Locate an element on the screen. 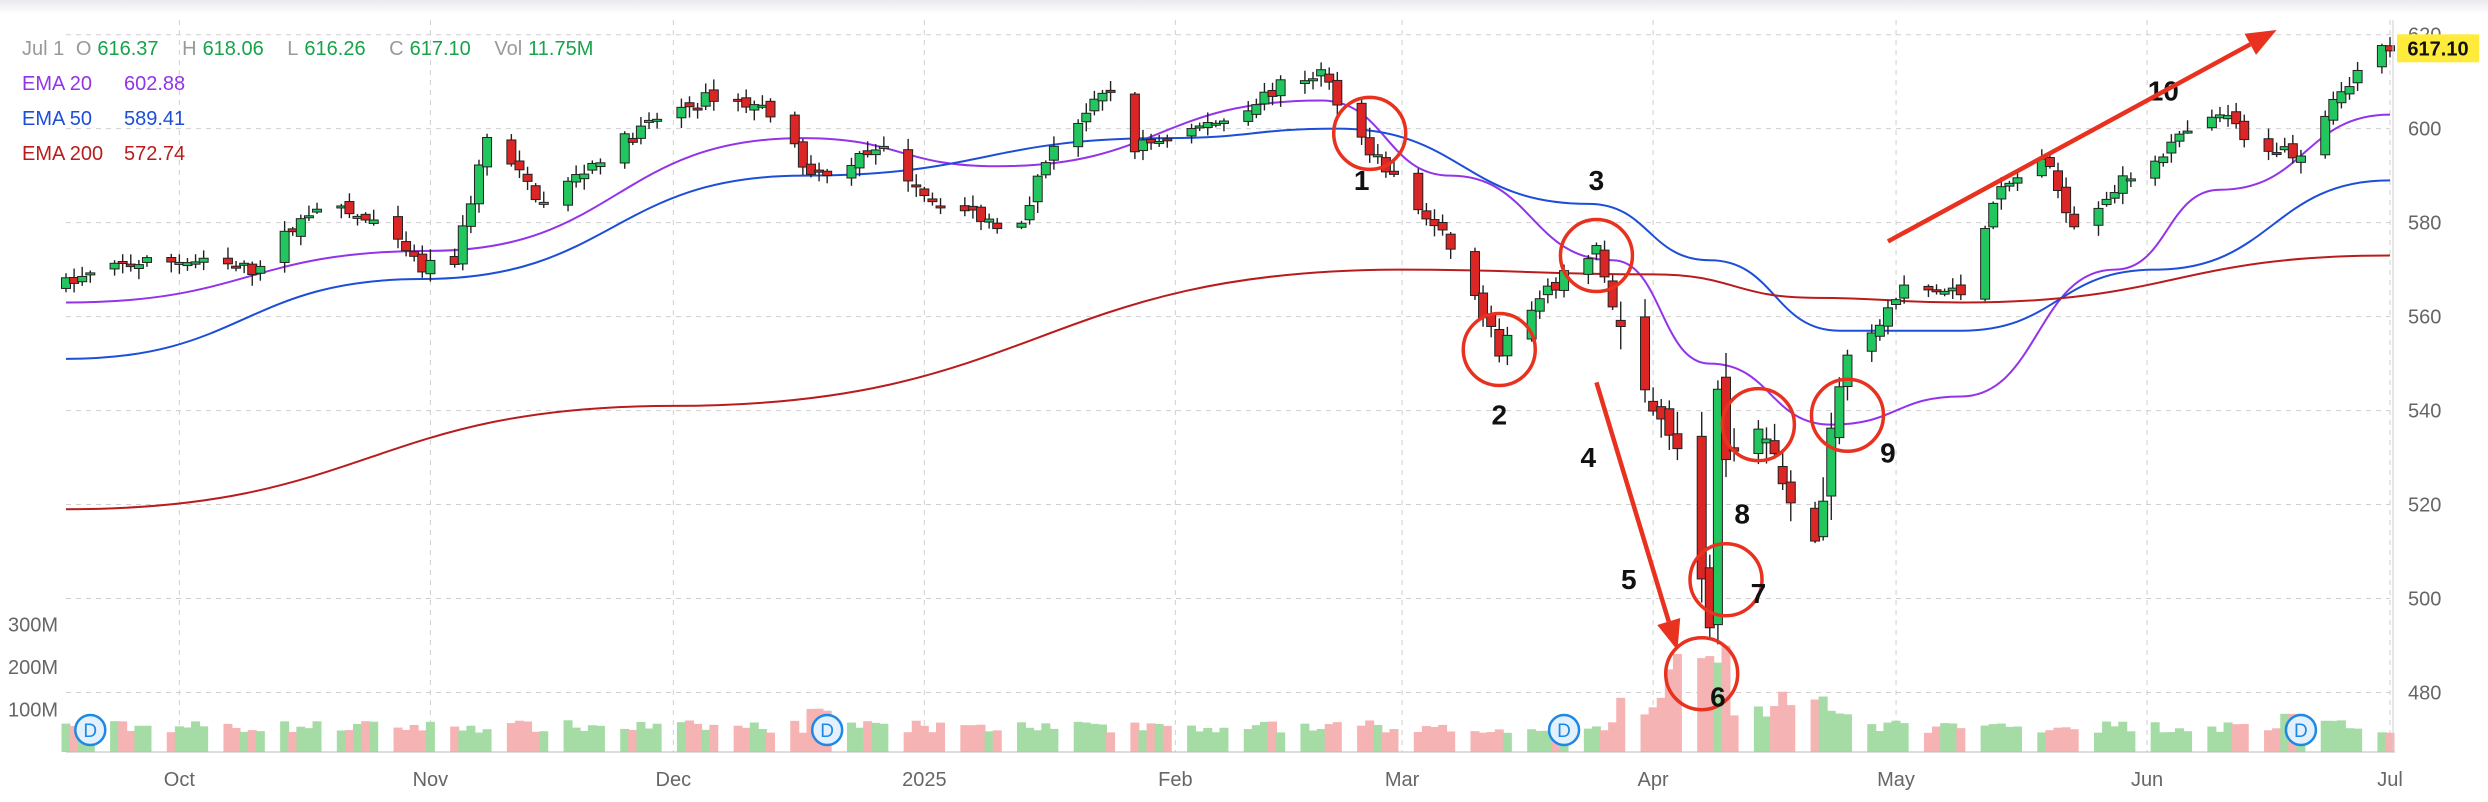  annotation-label-7: 7 is located at coordinates (1759, 593).